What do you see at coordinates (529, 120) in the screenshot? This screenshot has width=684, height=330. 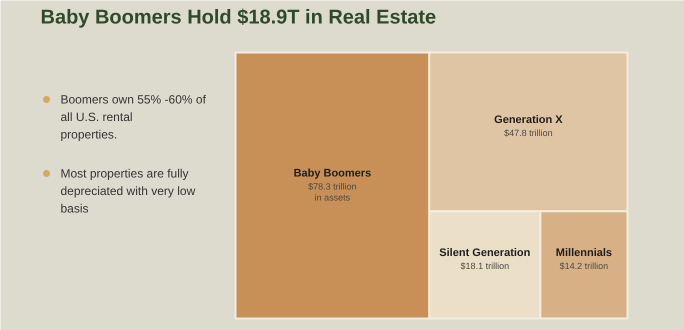 I see `category-label: Generation X` at bounding box center [529, 120].